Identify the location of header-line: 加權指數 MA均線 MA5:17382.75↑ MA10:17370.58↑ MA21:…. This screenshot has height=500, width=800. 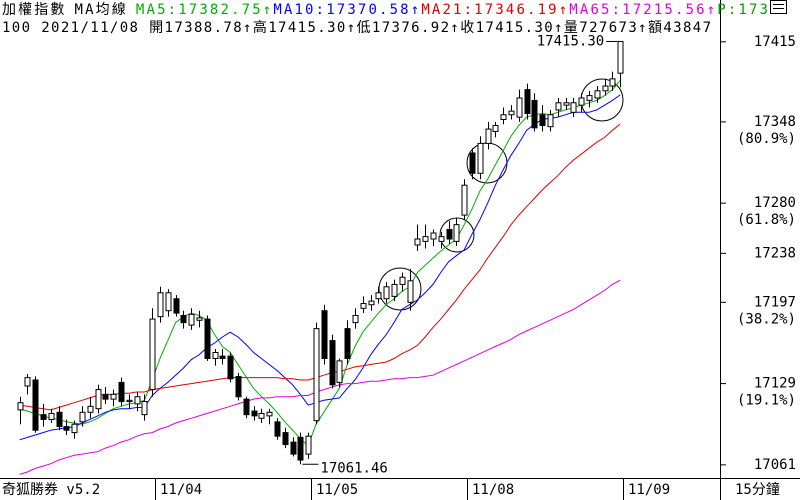
(385, 10).